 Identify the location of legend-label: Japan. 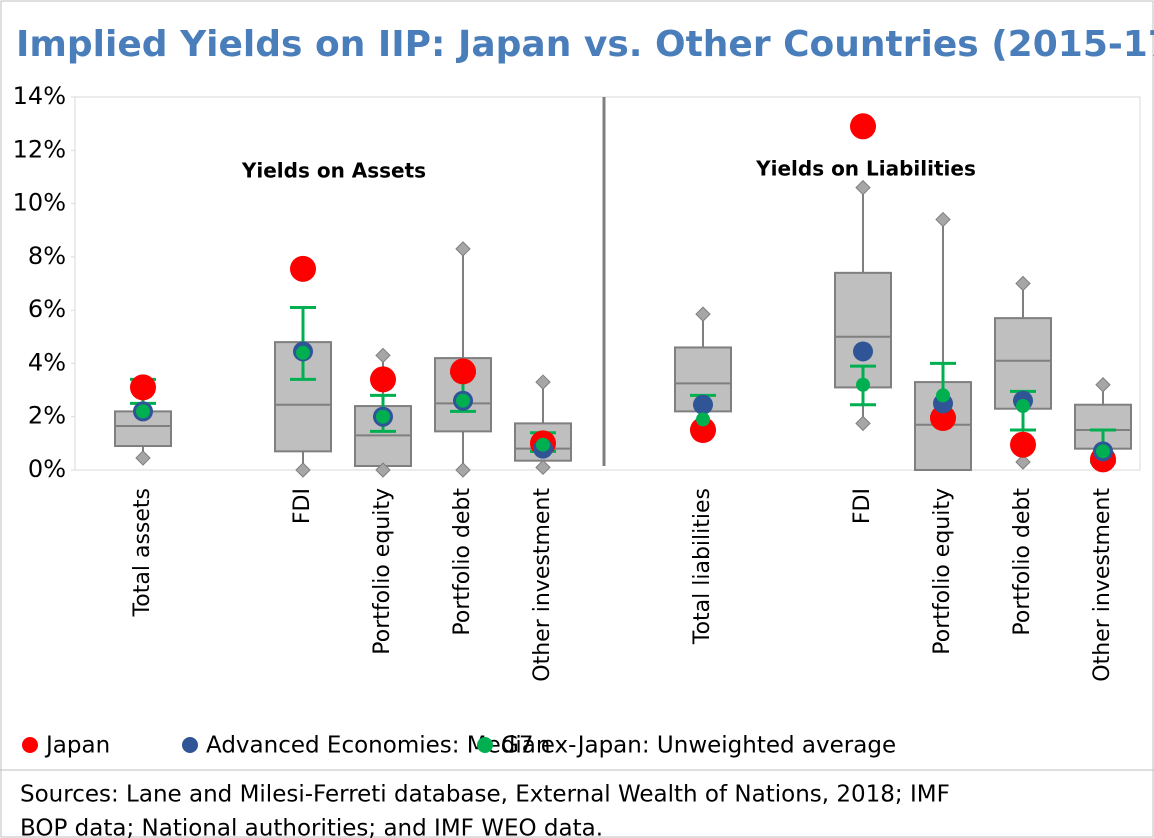
(77, 746).